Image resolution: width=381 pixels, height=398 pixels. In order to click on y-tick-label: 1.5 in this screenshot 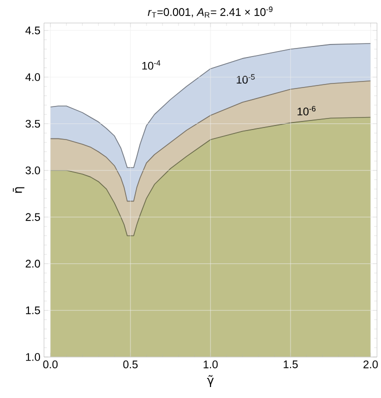, I will do `click(33, 310)`.